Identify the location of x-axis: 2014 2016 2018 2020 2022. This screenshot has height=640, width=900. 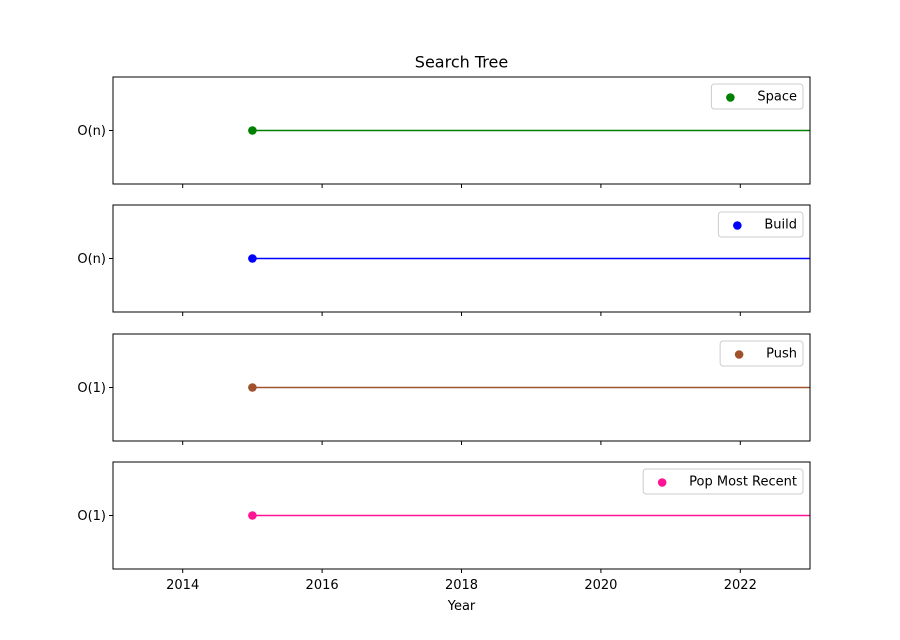
(461, 585).